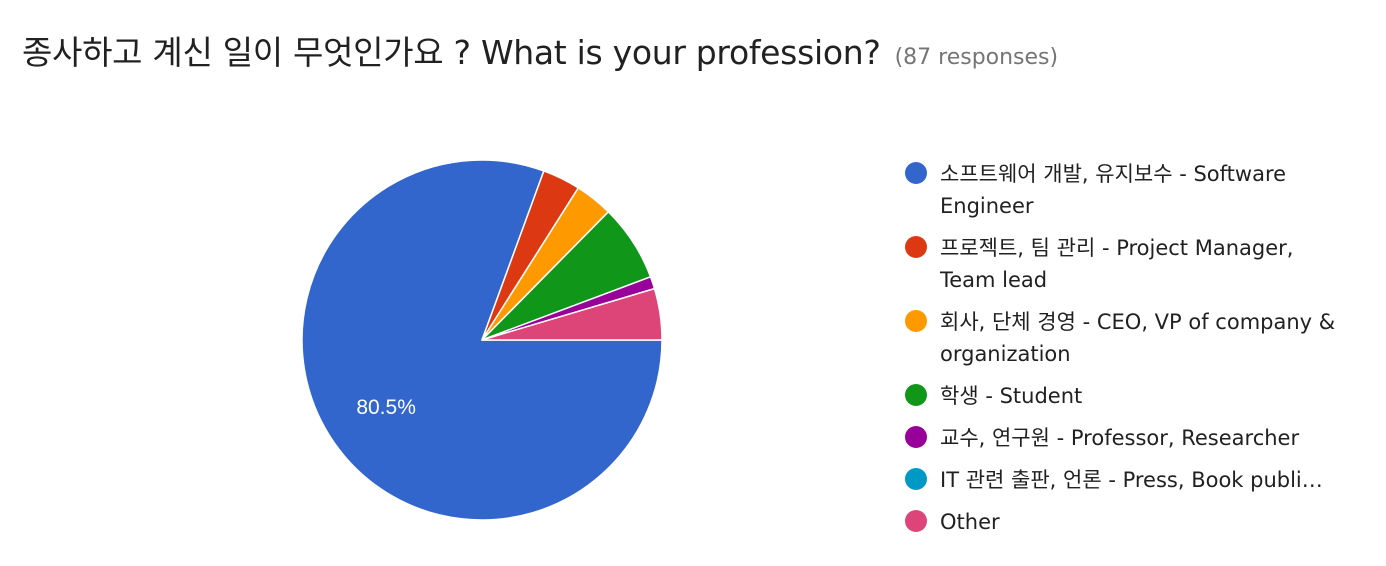 The width and height of the screenshot is (1386, 566). Describe the element at coordinates (1117, 264) in the screenshot. I see `legend-label: 프로젝트, 팀 관리 - Project Manager, Team lead` at that location.